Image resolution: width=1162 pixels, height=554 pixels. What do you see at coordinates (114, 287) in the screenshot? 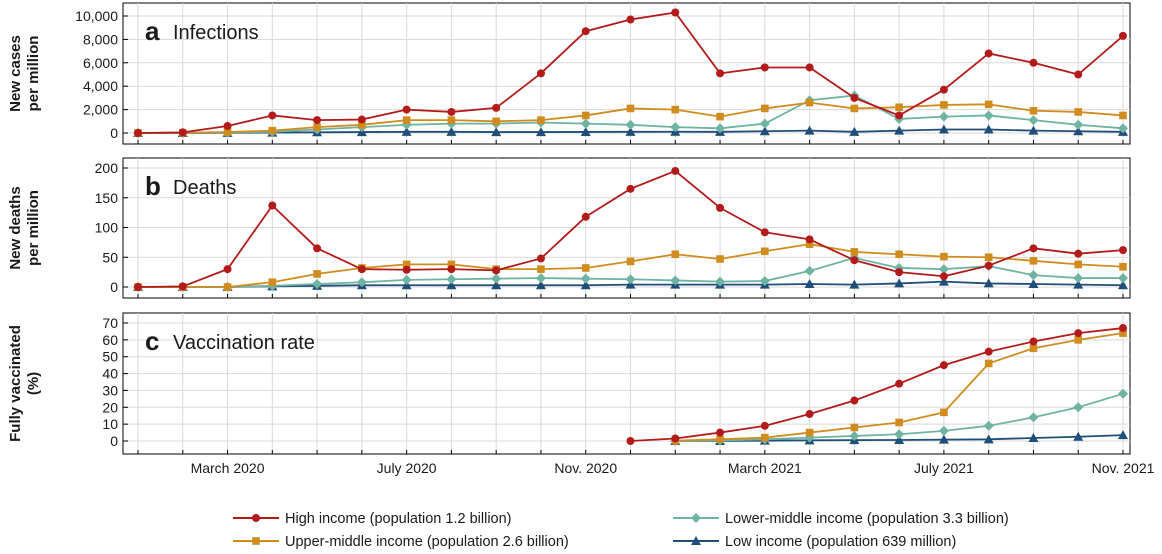
I see `y-tick-label: 0` at bounding box center [114, 287].